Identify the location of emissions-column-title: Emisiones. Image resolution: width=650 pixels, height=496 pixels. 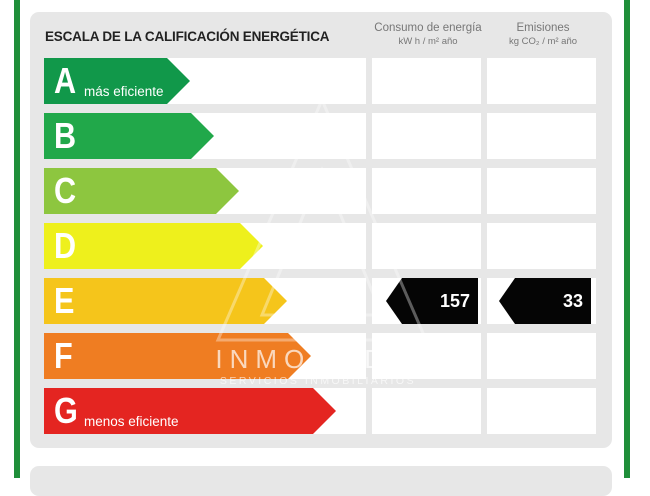
(543, 28).